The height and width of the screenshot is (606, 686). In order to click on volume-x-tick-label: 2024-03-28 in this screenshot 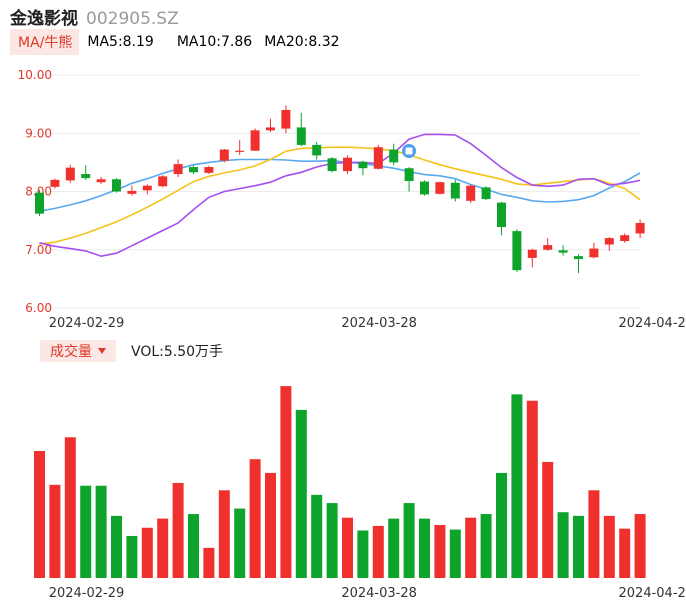, I will do `click(379, 593)`.